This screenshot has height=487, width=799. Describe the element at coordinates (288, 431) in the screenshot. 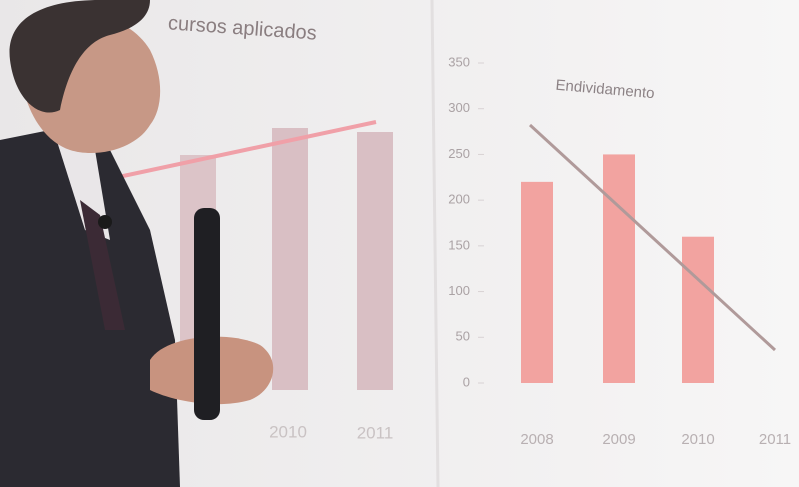

I see `left-label: 2010` at that location.